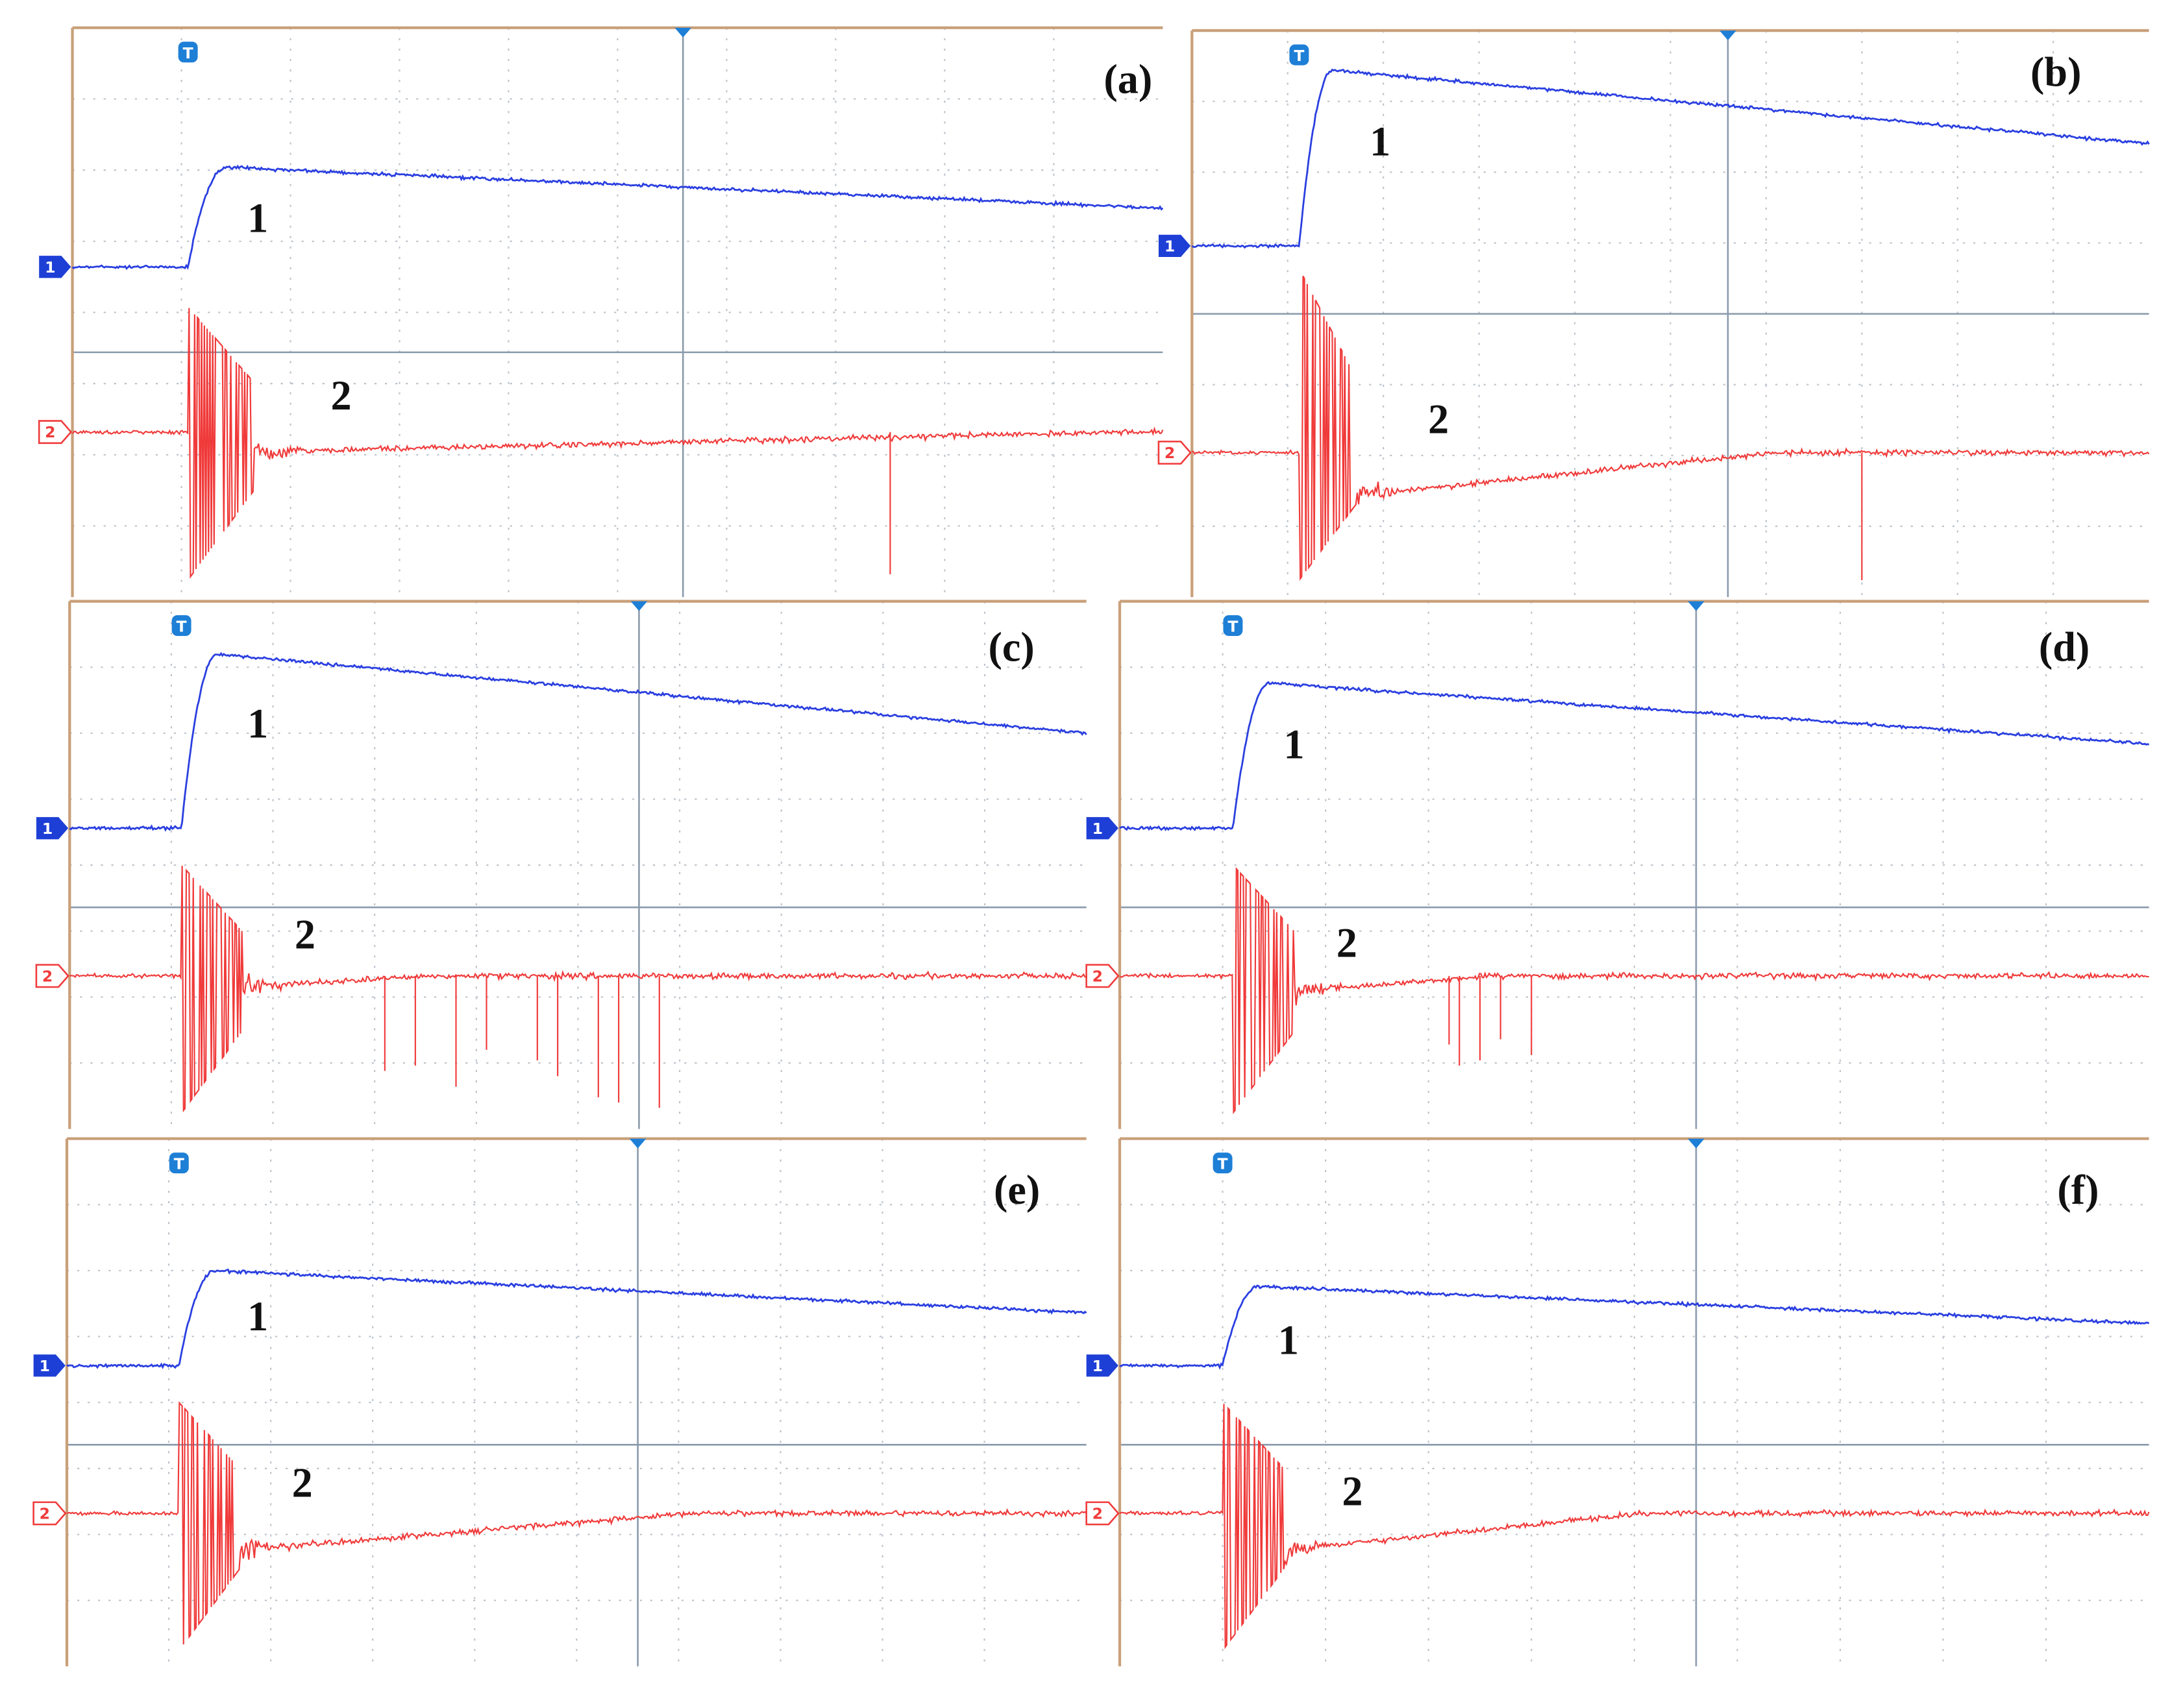  Describe the element at coordinates (1127, 79) in the screenshot. I see `panel-label: (a)` at that location.